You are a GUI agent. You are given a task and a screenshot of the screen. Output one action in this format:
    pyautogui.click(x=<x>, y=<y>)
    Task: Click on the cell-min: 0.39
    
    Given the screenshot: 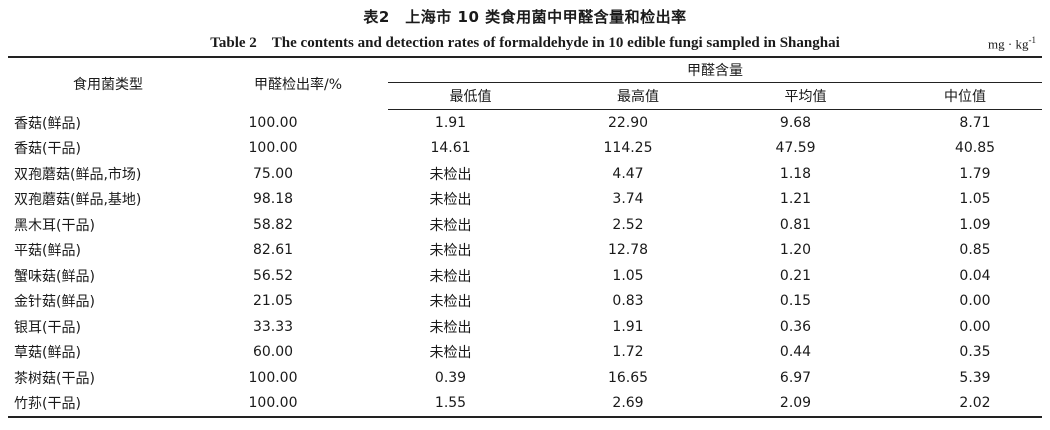 What is the action you would take?
    pyautogui.click(x=450, y=377)
    